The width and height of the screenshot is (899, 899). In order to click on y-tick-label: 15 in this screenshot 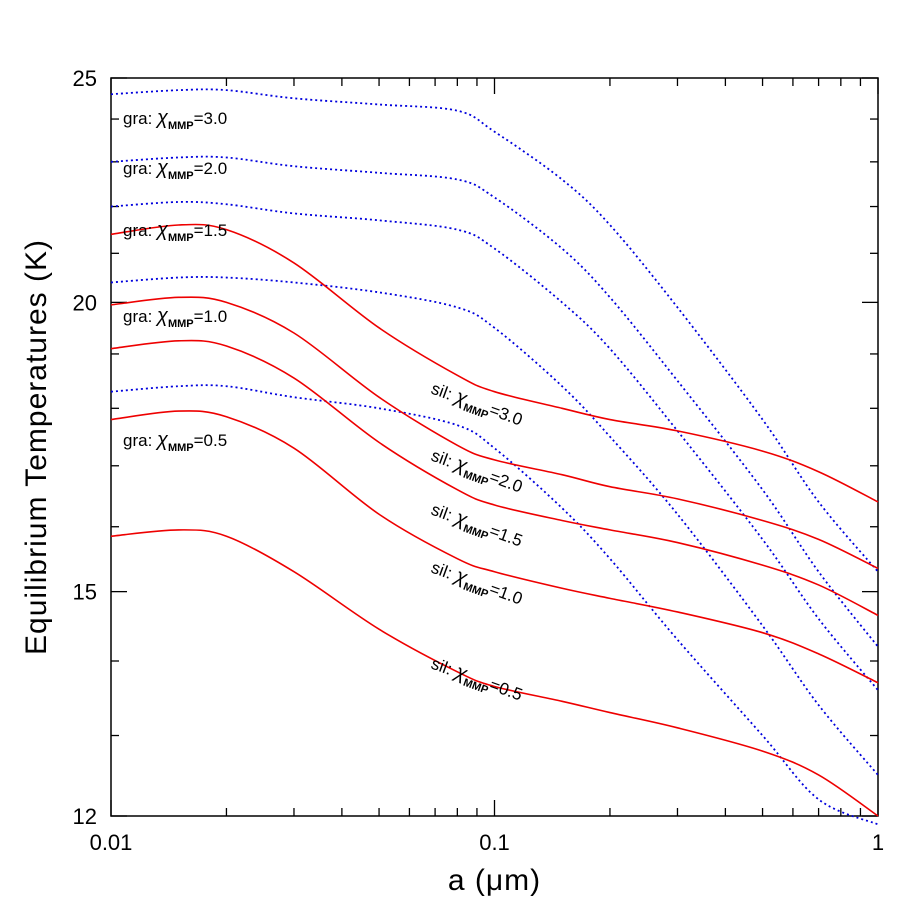, I will do `click(85, 592)`.